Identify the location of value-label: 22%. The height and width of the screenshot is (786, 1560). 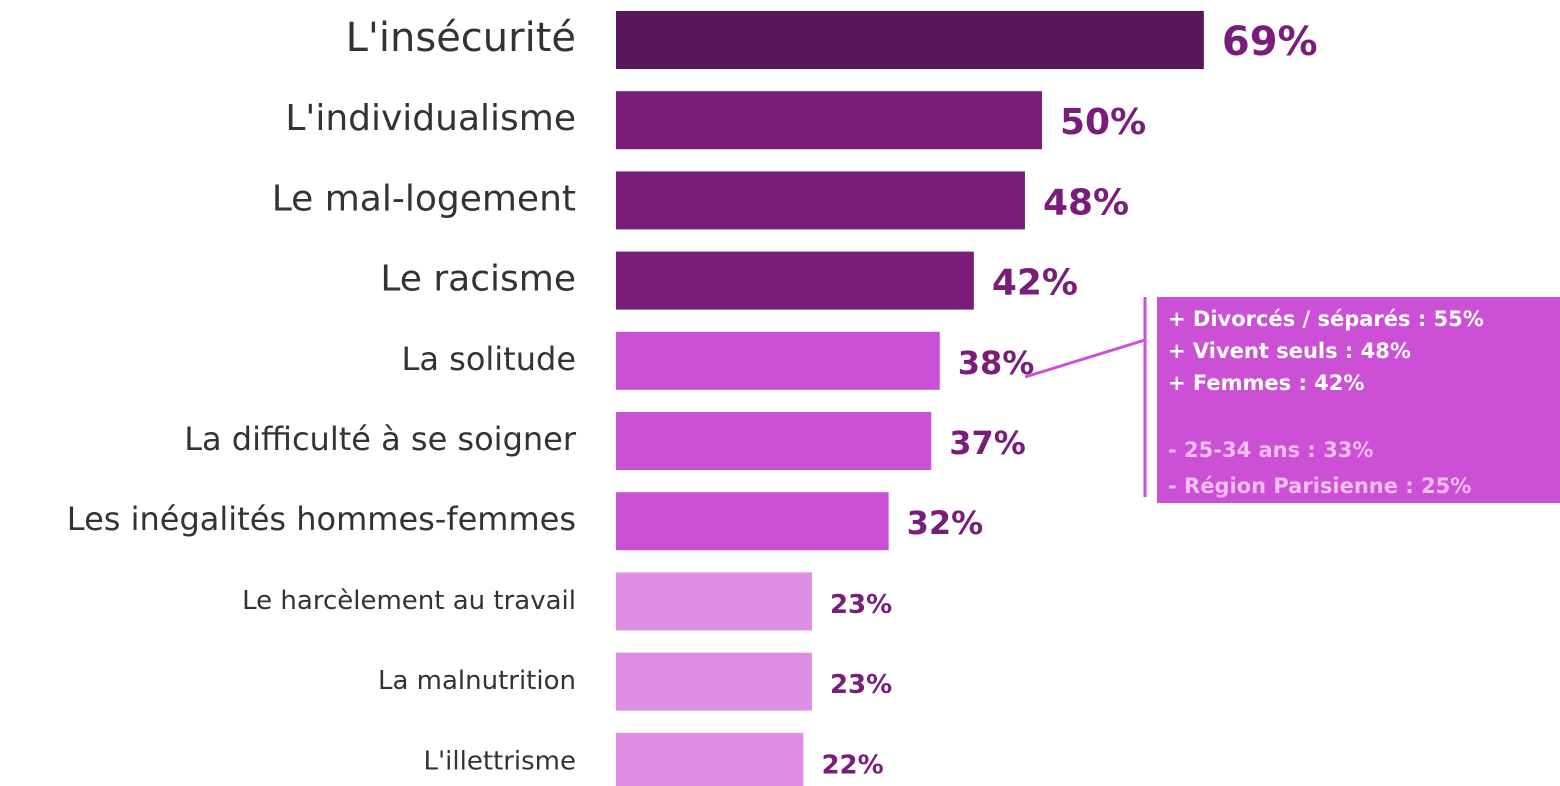
(852, 765).